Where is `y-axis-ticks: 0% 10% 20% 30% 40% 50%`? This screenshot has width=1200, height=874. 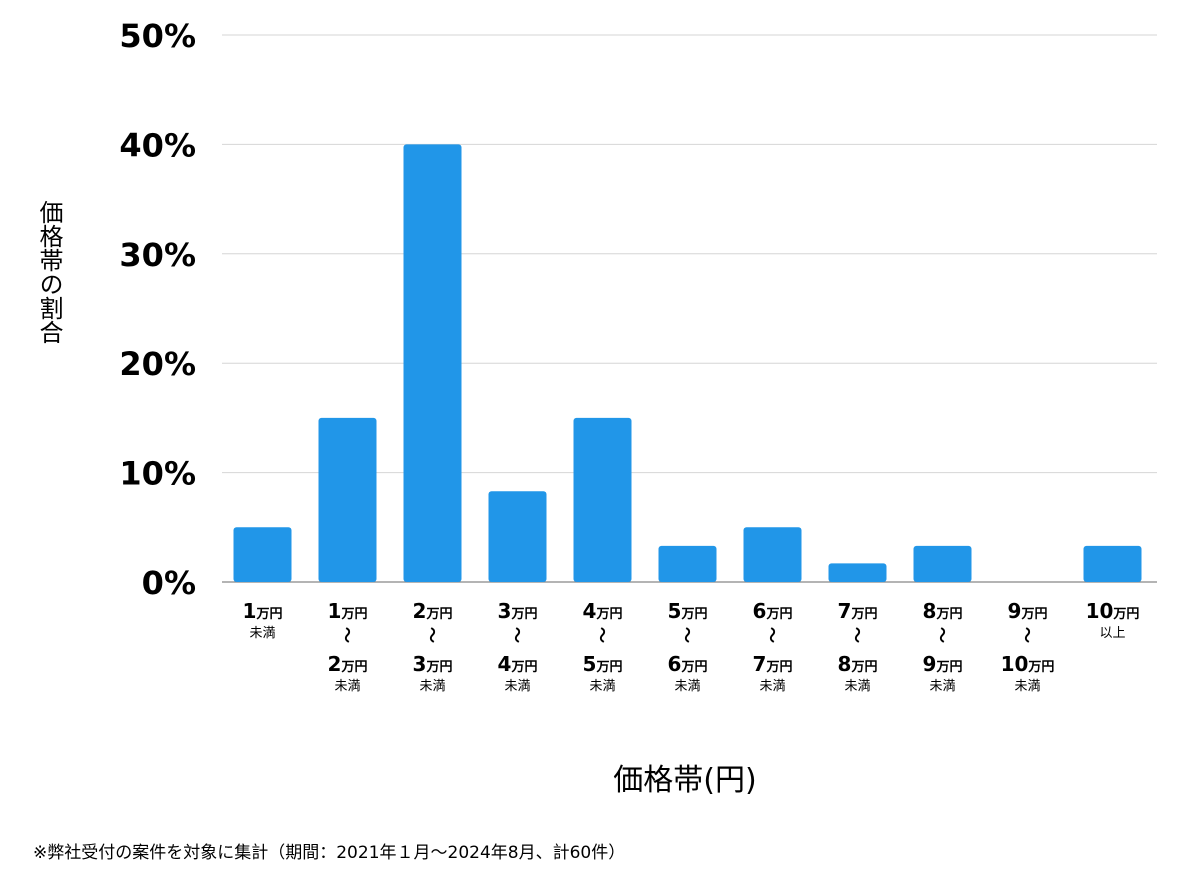 y-axis-ticks: 0% 10% 20% 30% 40% 50% is located at coordinates (157, 309).